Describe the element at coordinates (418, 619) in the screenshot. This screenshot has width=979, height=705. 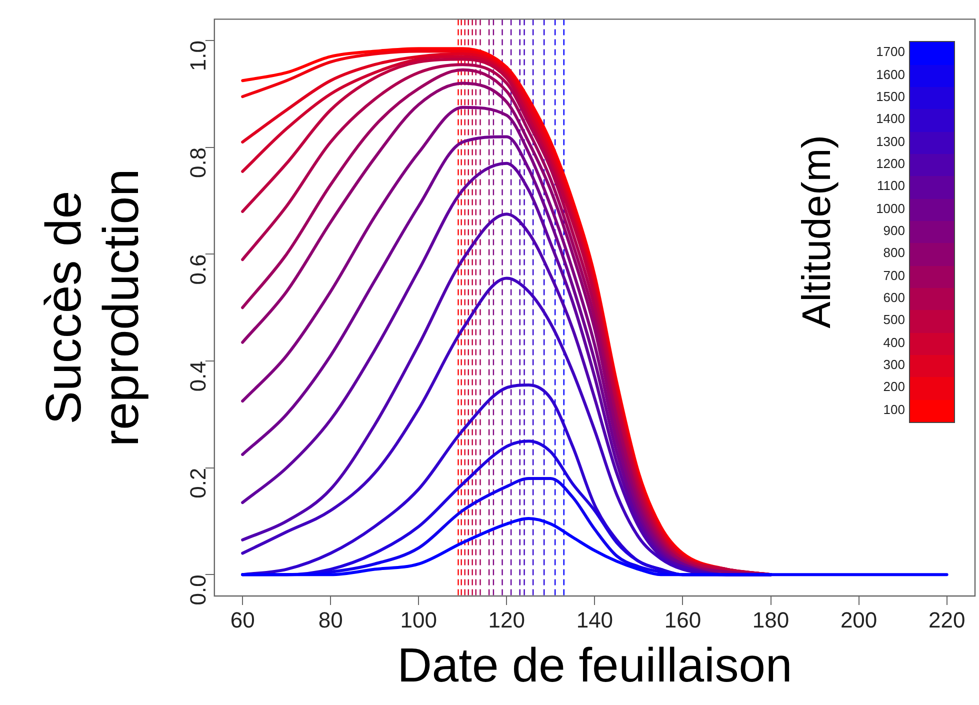
I see `x-tick-label: 100` at that location.